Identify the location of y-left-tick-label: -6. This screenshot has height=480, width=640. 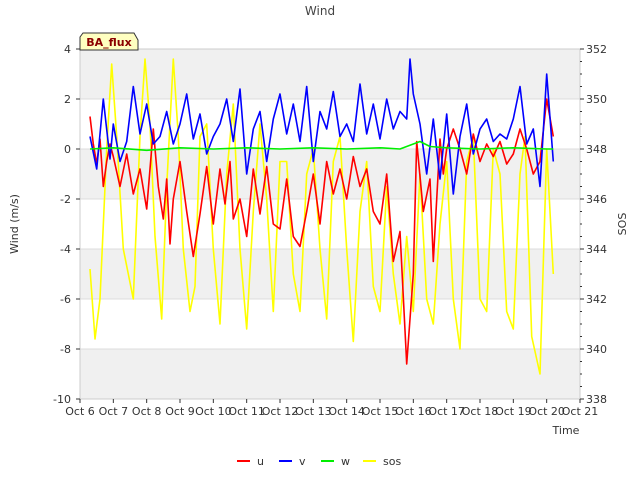
(65, 299).